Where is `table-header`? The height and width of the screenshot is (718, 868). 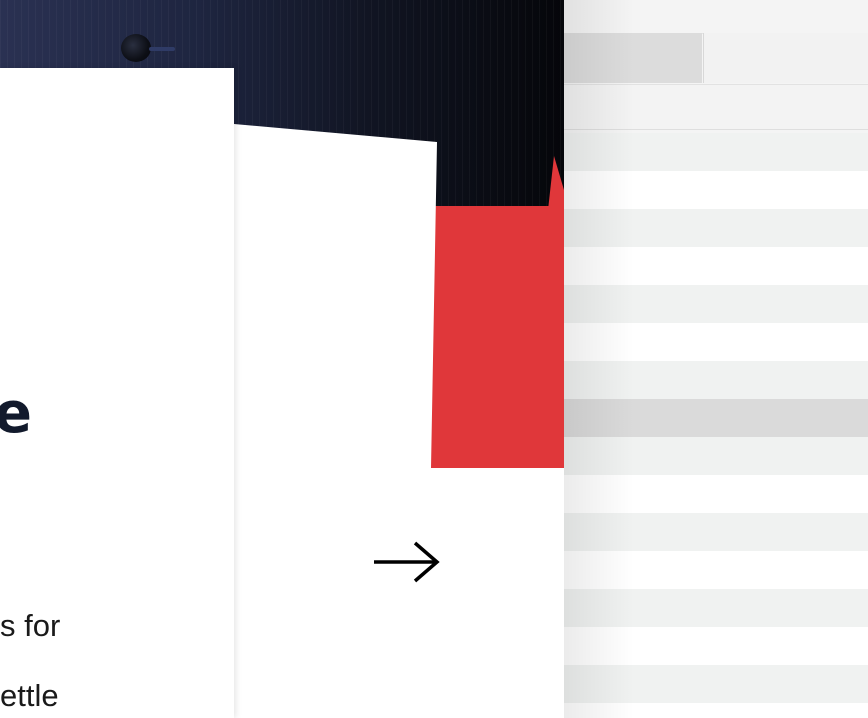
table-header is located at coordinates (716, 107).